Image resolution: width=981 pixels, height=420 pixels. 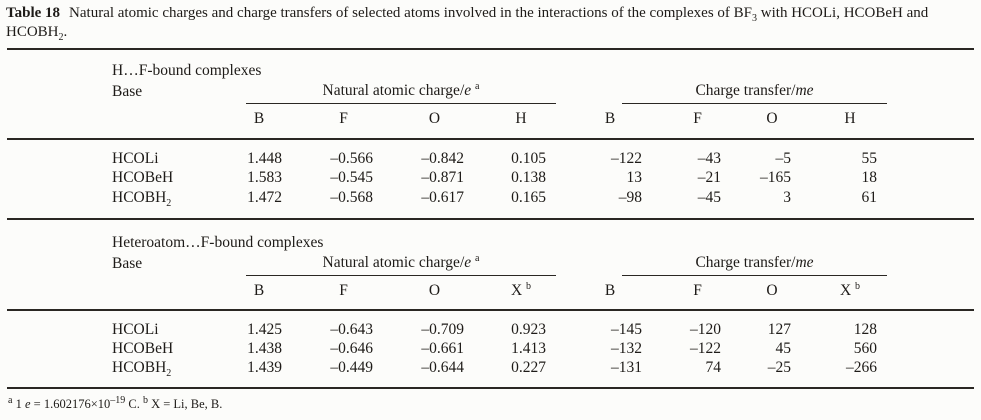 What do you see at coordinates (861, 368) in the screenshot?
I see `transfer-X: –266` at bounding box center [861, 368].